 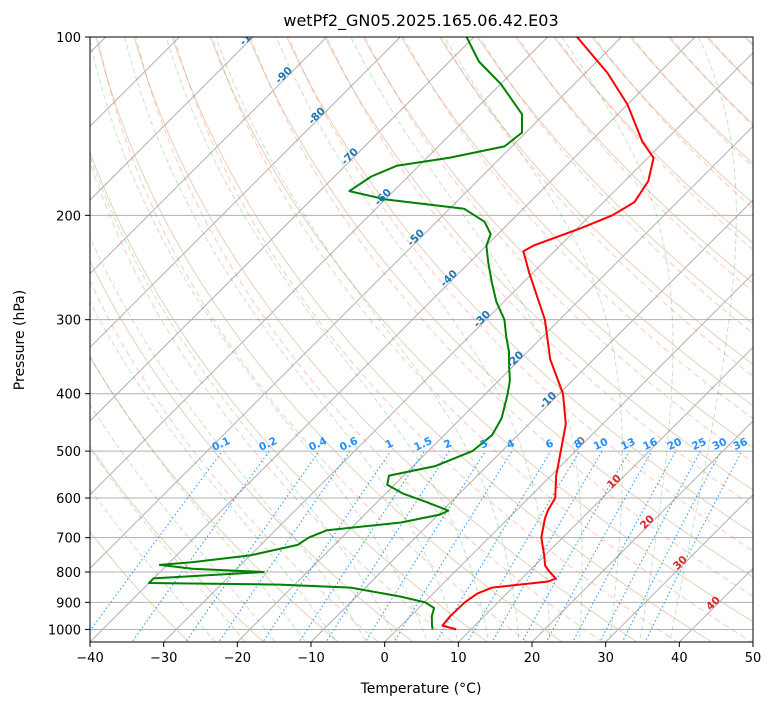 What do you see at coordinates (64, 630) in the screenshot?
I see `y-tick-label: 1000` at bounding box center [64, 630].